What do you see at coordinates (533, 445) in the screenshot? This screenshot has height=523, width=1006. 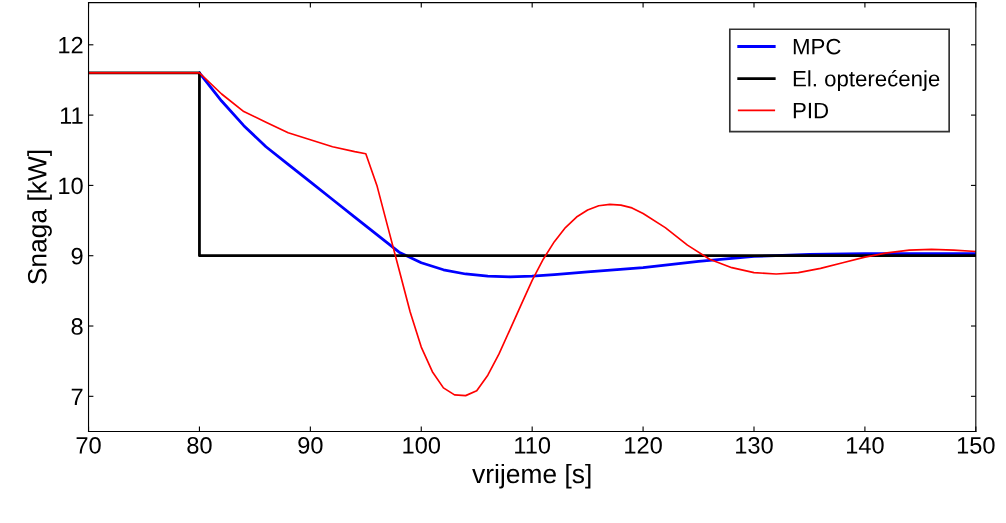 I see `x-tick-label: 110` at bounding box center [533, 445].